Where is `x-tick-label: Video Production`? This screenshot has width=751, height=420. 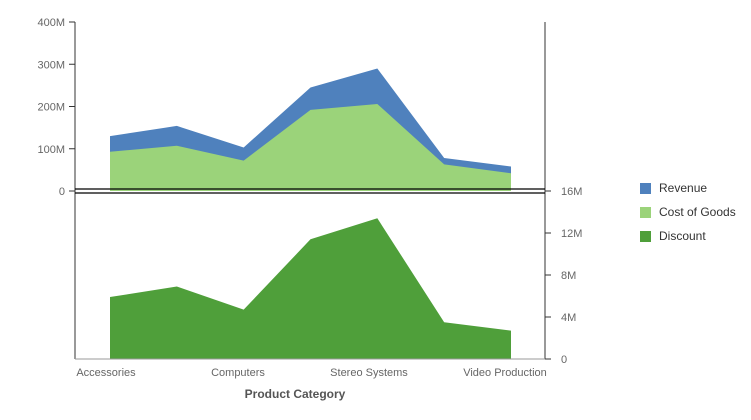
x-tick-label: Video Production is located at coordinates (505, 373).